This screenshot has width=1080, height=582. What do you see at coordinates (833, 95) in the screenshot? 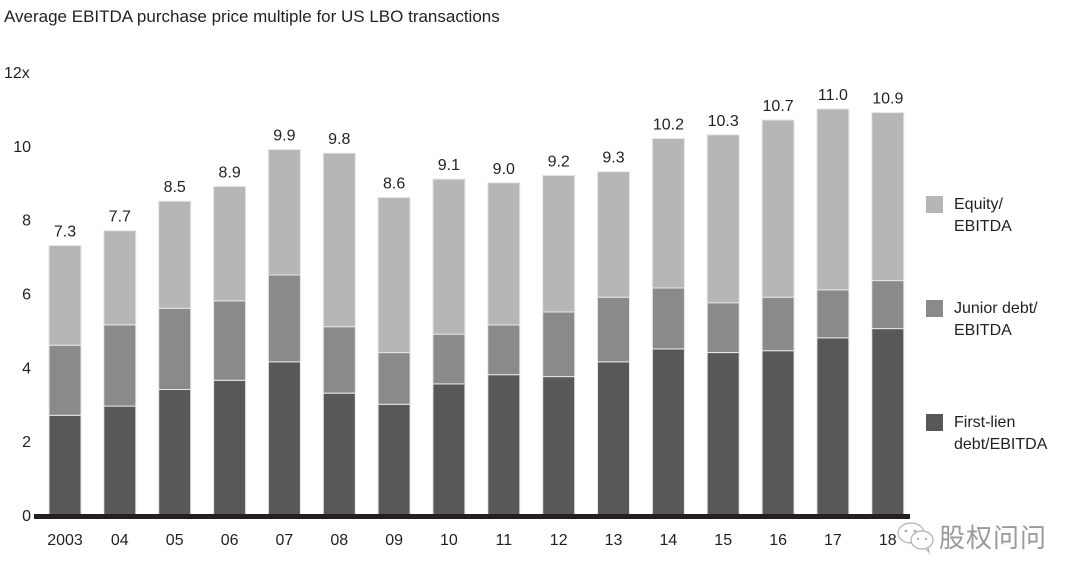
I see `total-label: 11.0` at bounding box center [833, 95].